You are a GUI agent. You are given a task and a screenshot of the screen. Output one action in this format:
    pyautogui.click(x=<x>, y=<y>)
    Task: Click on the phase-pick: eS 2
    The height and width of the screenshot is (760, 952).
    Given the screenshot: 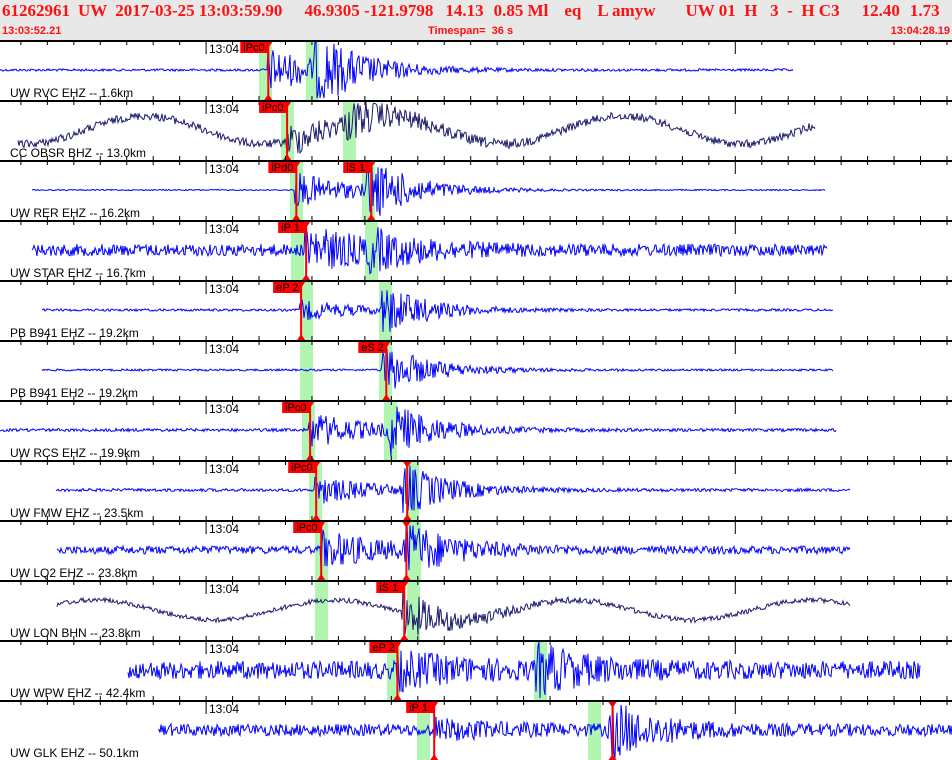 What is the action you would take?
    pyautogui.click(x=374, y=371)
    